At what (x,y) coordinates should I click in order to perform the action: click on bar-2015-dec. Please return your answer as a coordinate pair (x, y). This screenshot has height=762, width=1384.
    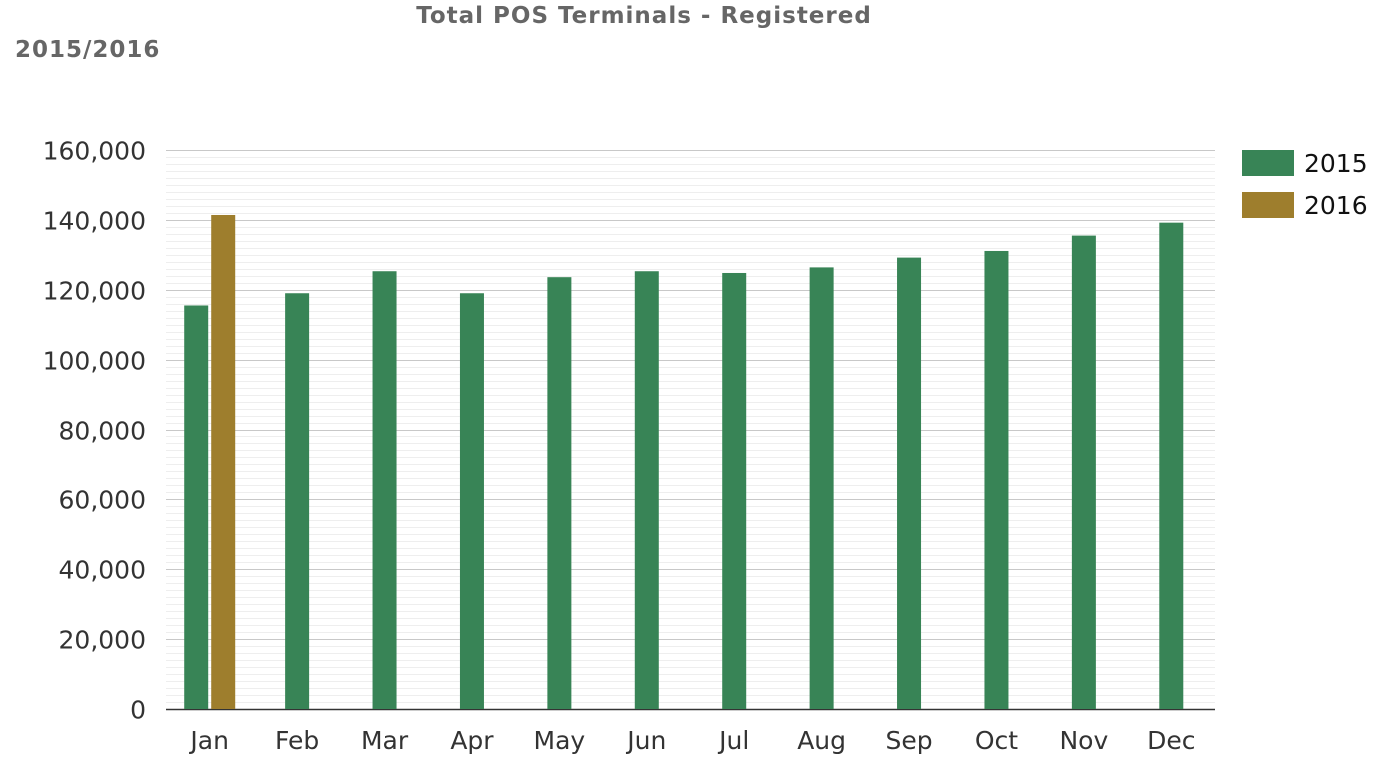
    Looking at the image, I should click on (1171, 466).